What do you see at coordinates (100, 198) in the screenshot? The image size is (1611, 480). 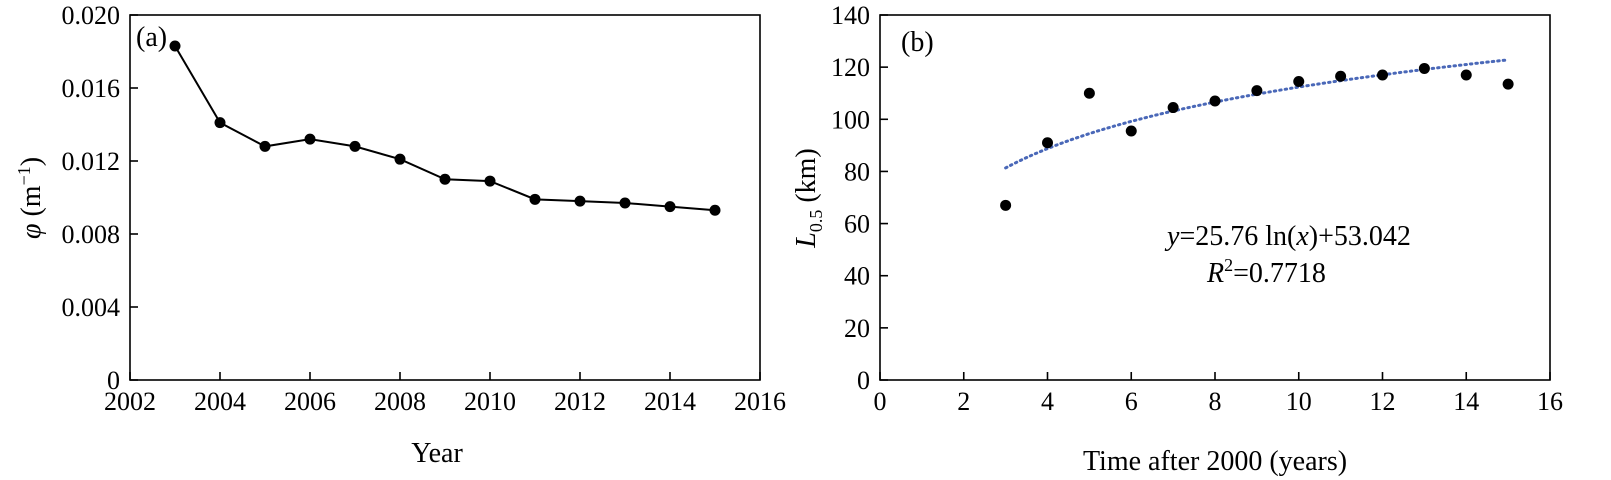 I see `panel-a-y-ticks: 0 0.004 0.008 0.012 0.016 0.020` at bounding box center [100, 198].